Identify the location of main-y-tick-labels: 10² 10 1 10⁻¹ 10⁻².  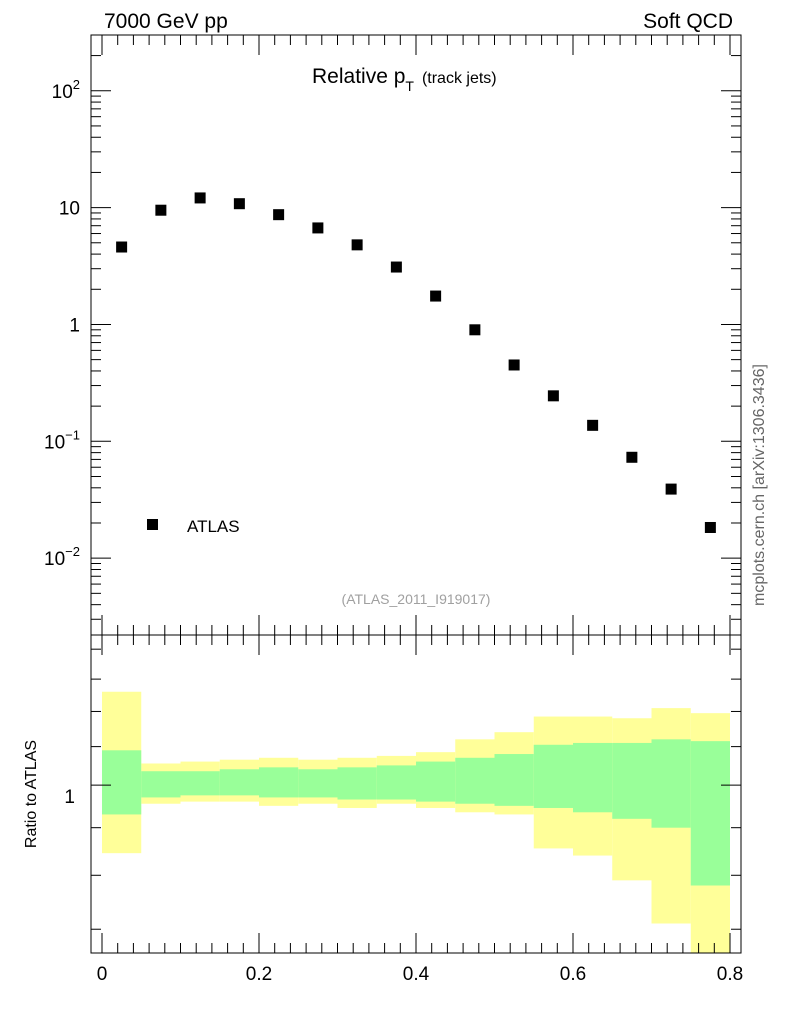
(62, 323).